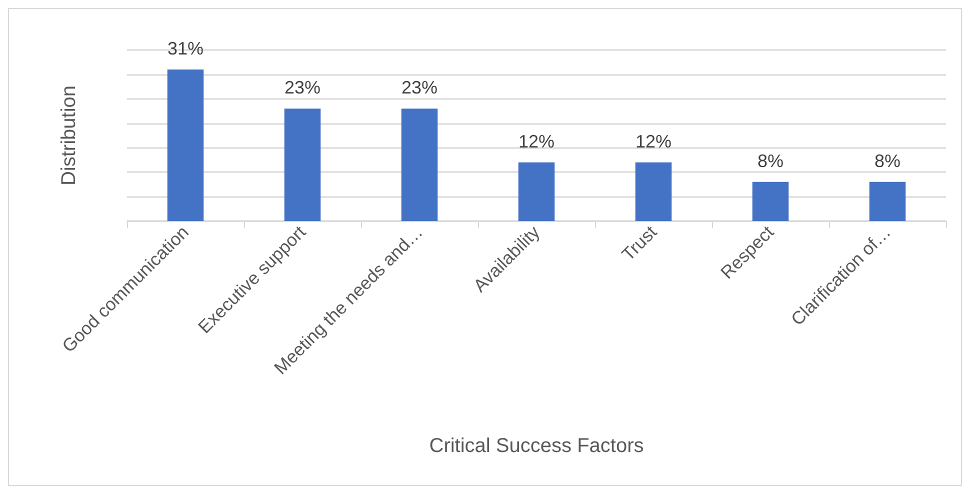 This screenshot has width=970, height=494. Describe the element at coordinates (185, 48) in the screenshot. I see `data-label: 31%` at that location.